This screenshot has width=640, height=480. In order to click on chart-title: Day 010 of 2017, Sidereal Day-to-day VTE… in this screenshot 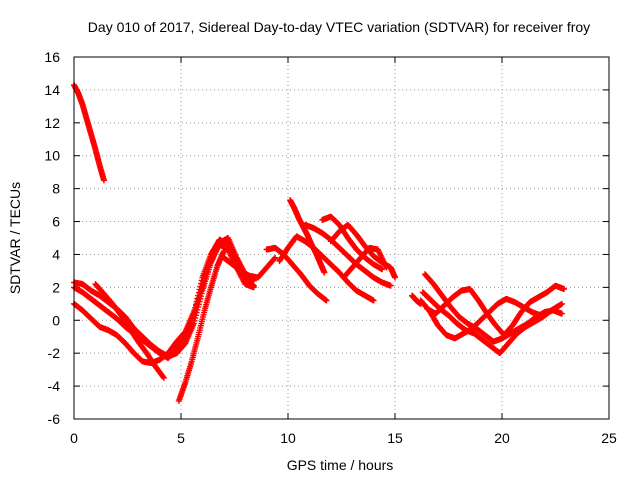, I will do `click(339, 27)`.